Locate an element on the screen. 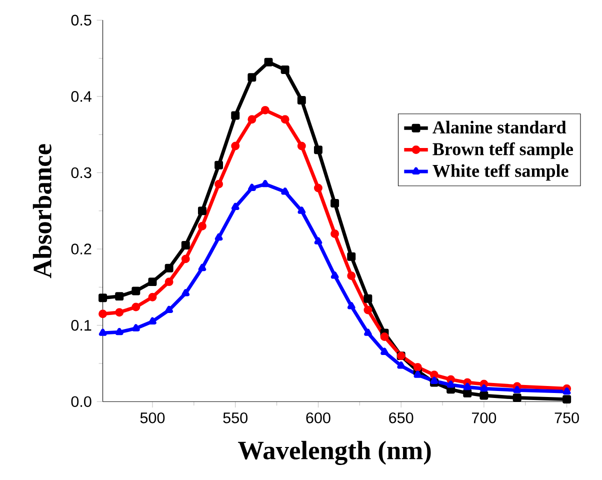 The width and height of the screenshot is (602, 480). y-tick-label: 0.3 is located at coordinates (81, 172).